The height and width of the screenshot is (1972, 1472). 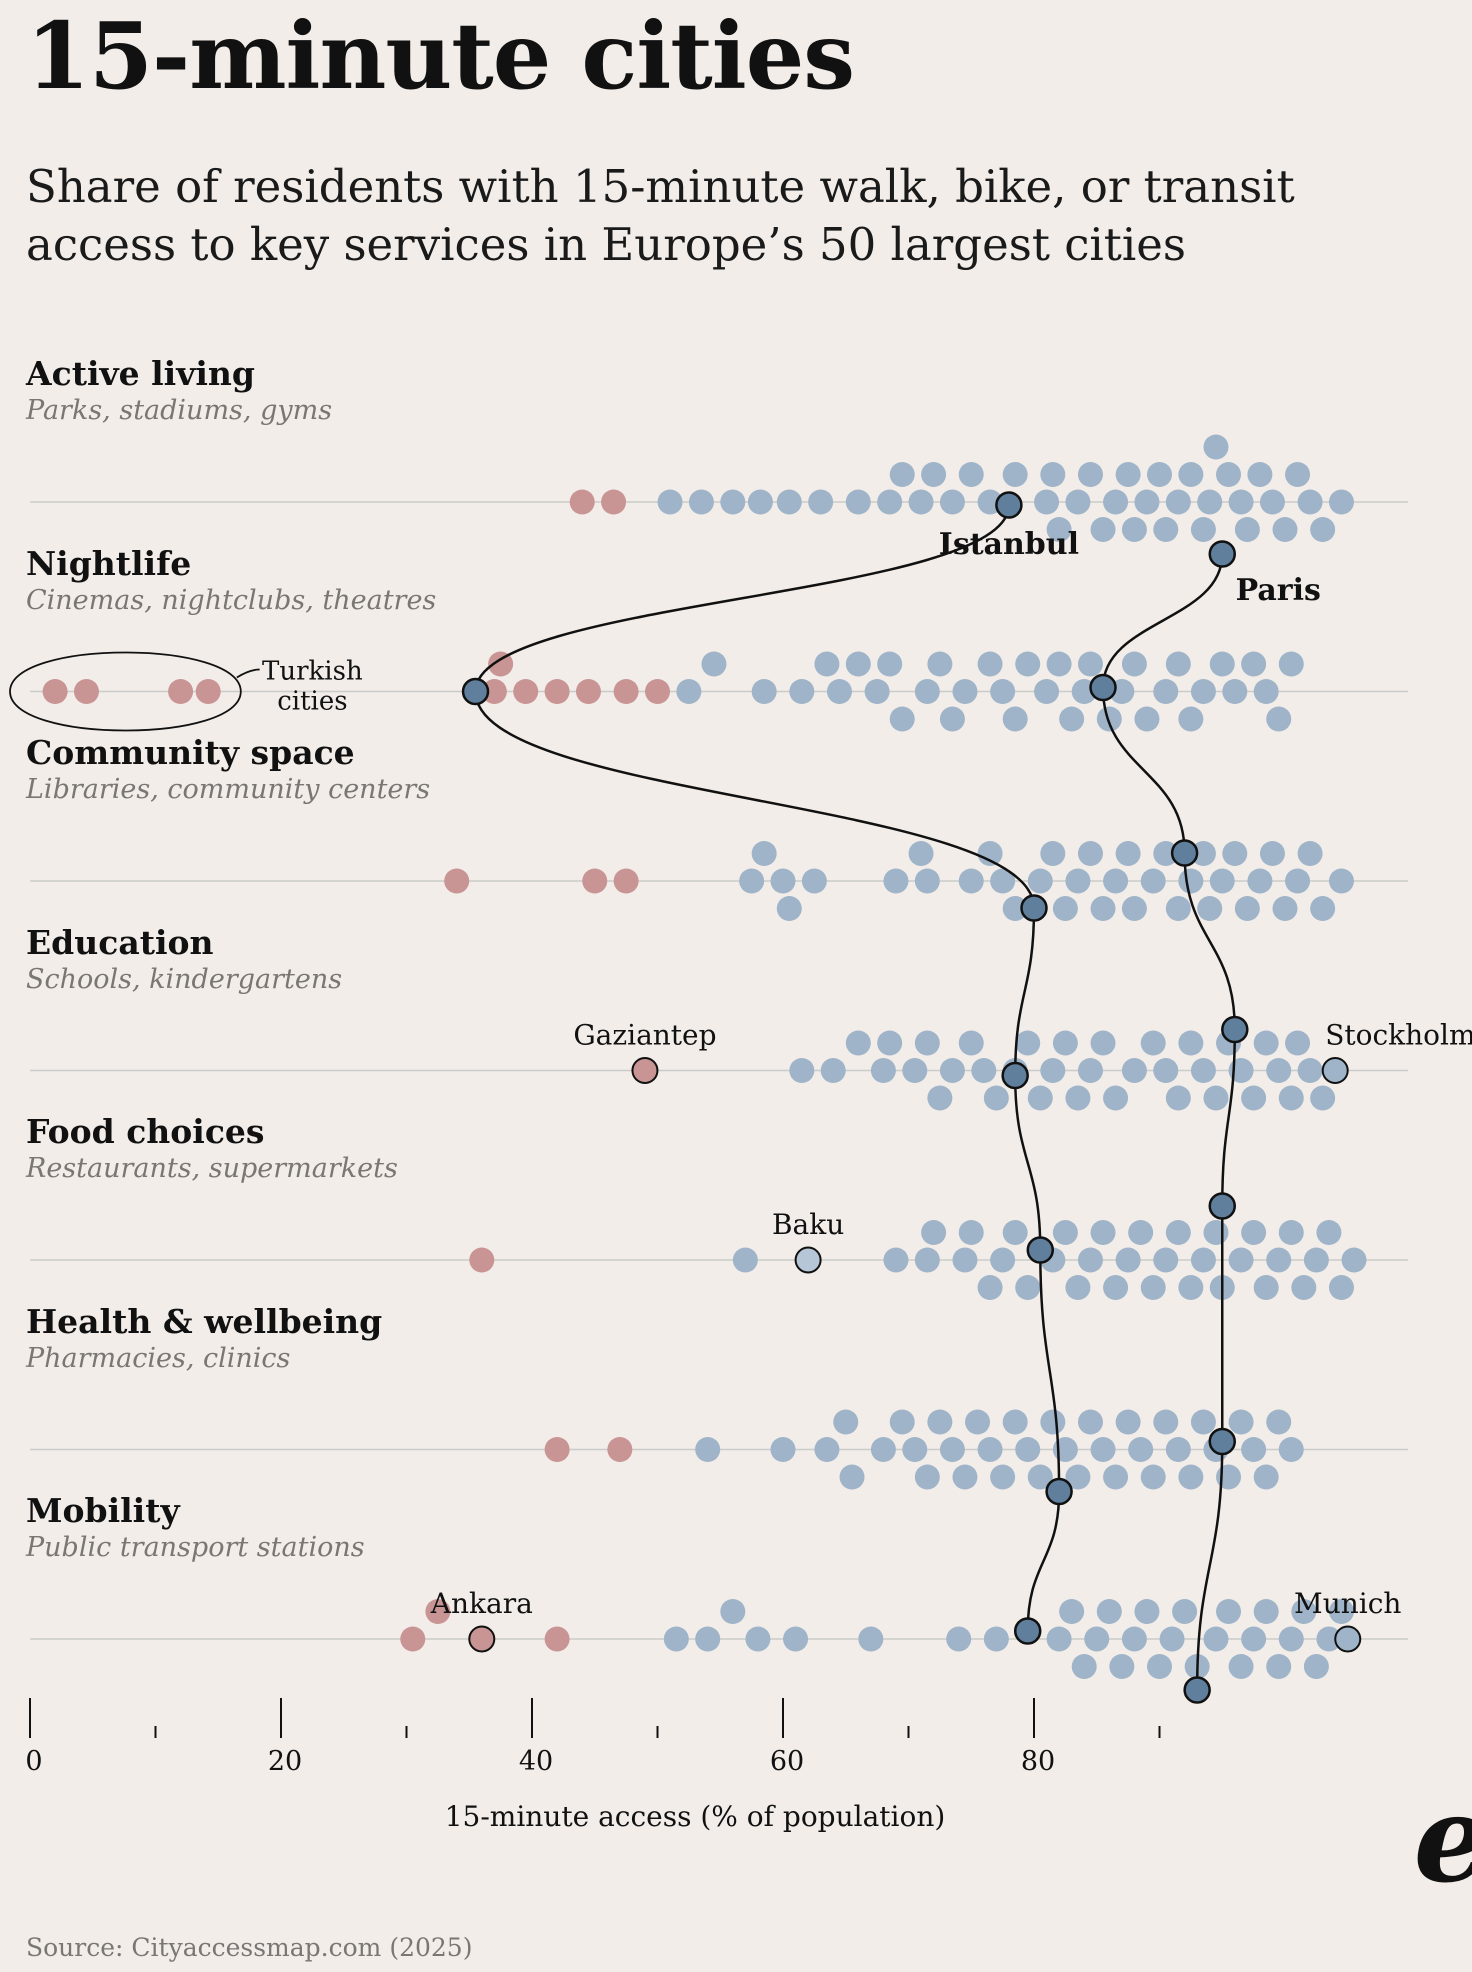 I want to click on category-name: Mobility, so click(x=103, y=1510).